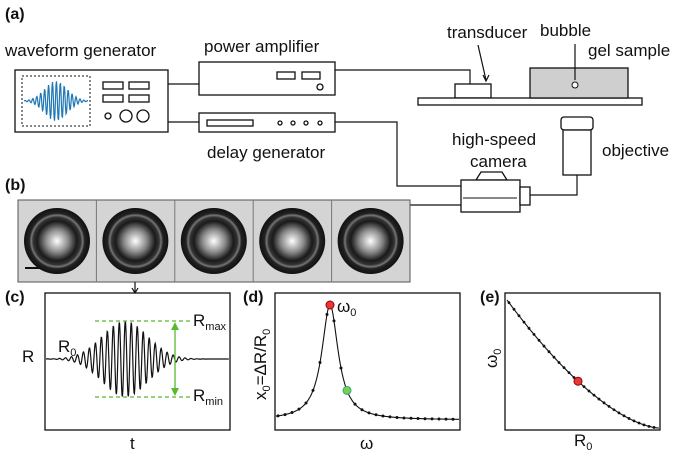  I want to click on panel-label: (a), so click(15, 14).